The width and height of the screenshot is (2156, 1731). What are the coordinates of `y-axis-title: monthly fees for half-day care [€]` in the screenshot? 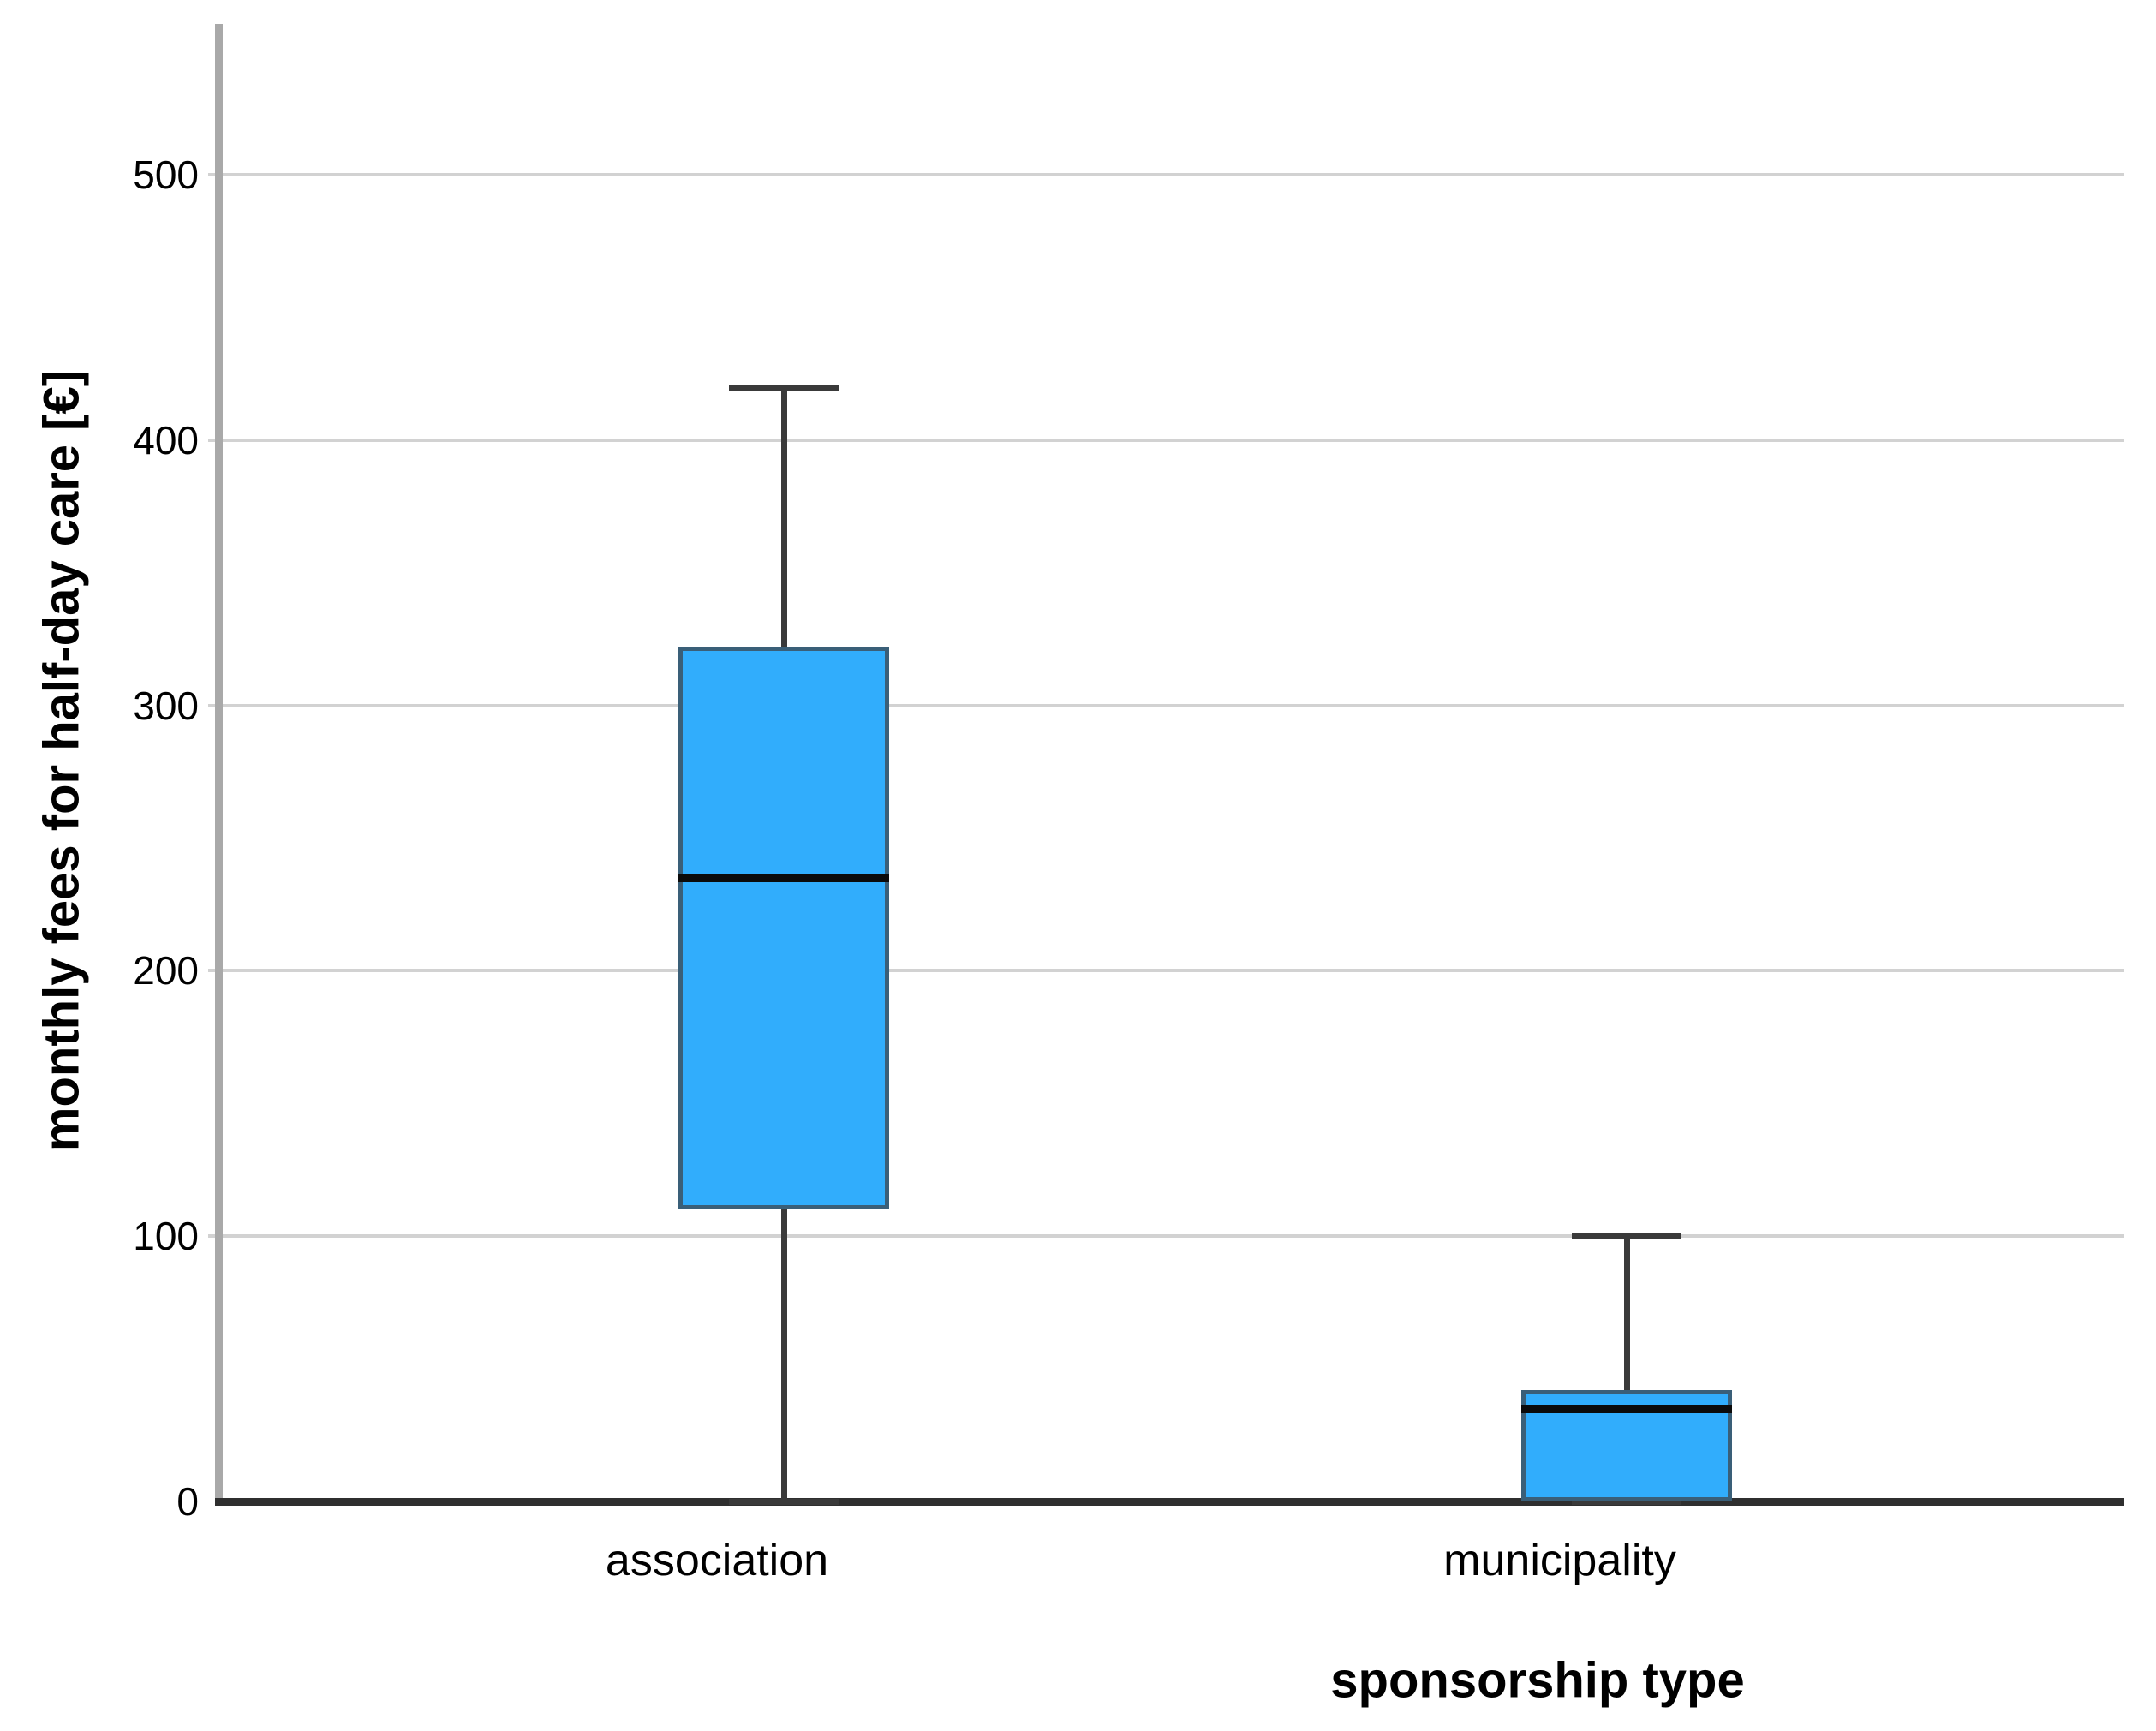 It's located at (61, 760).